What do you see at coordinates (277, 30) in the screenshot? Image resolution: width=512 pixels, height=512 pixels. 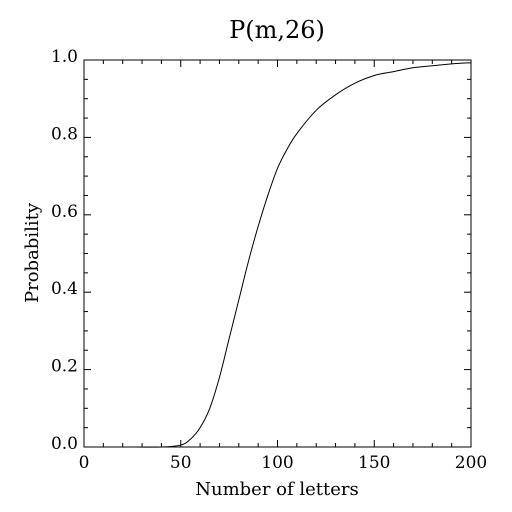 I see `chart-title: P(m,26)` at bounding box center [277, 30].